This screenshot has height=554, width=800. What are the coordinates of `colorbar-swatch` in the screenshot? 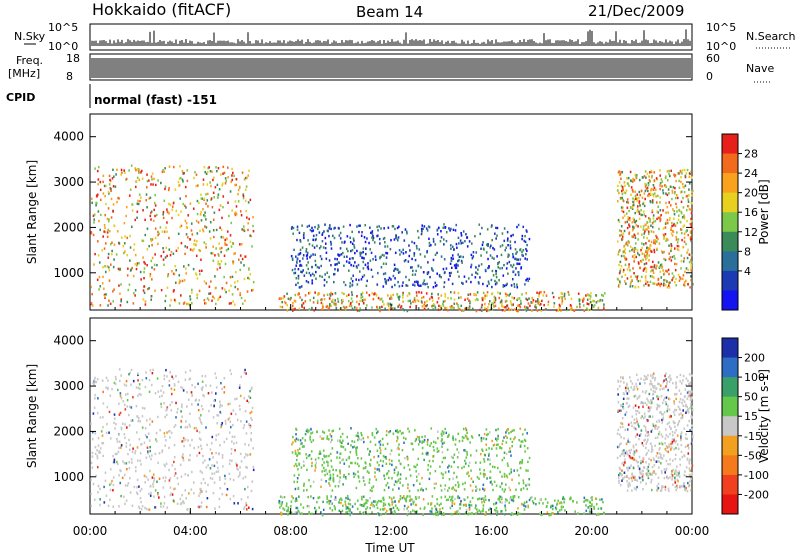 It's located at (730, 163).